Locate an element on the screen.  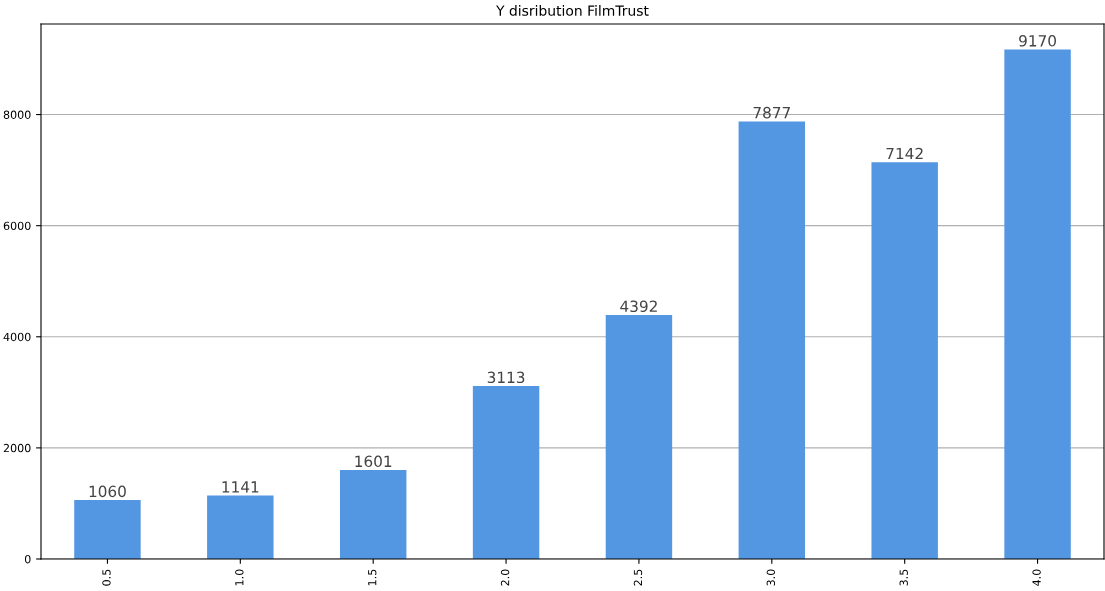
data-label: 3113 is located at coordinates (506, 377).